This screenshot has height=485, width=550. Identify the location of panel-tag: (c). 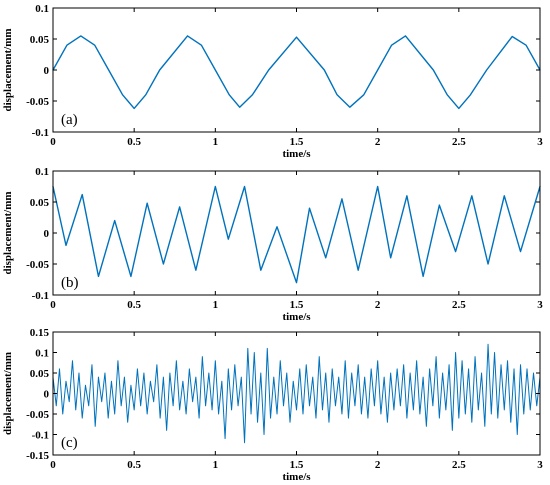
(69, 443).